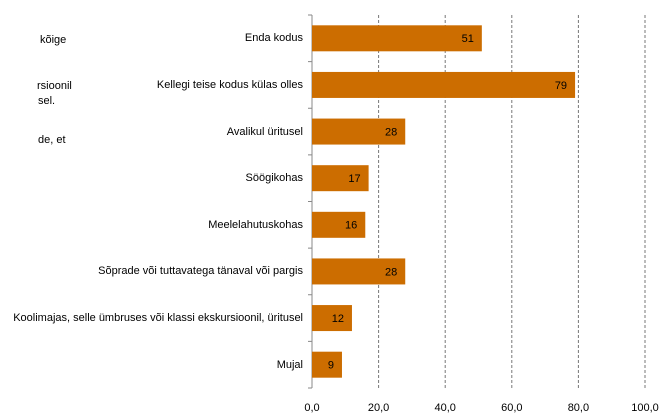  What do you see at coordinates (52, 140) in the screenshot?
I see `annotation: de, et` at bounding box center [52, 140].